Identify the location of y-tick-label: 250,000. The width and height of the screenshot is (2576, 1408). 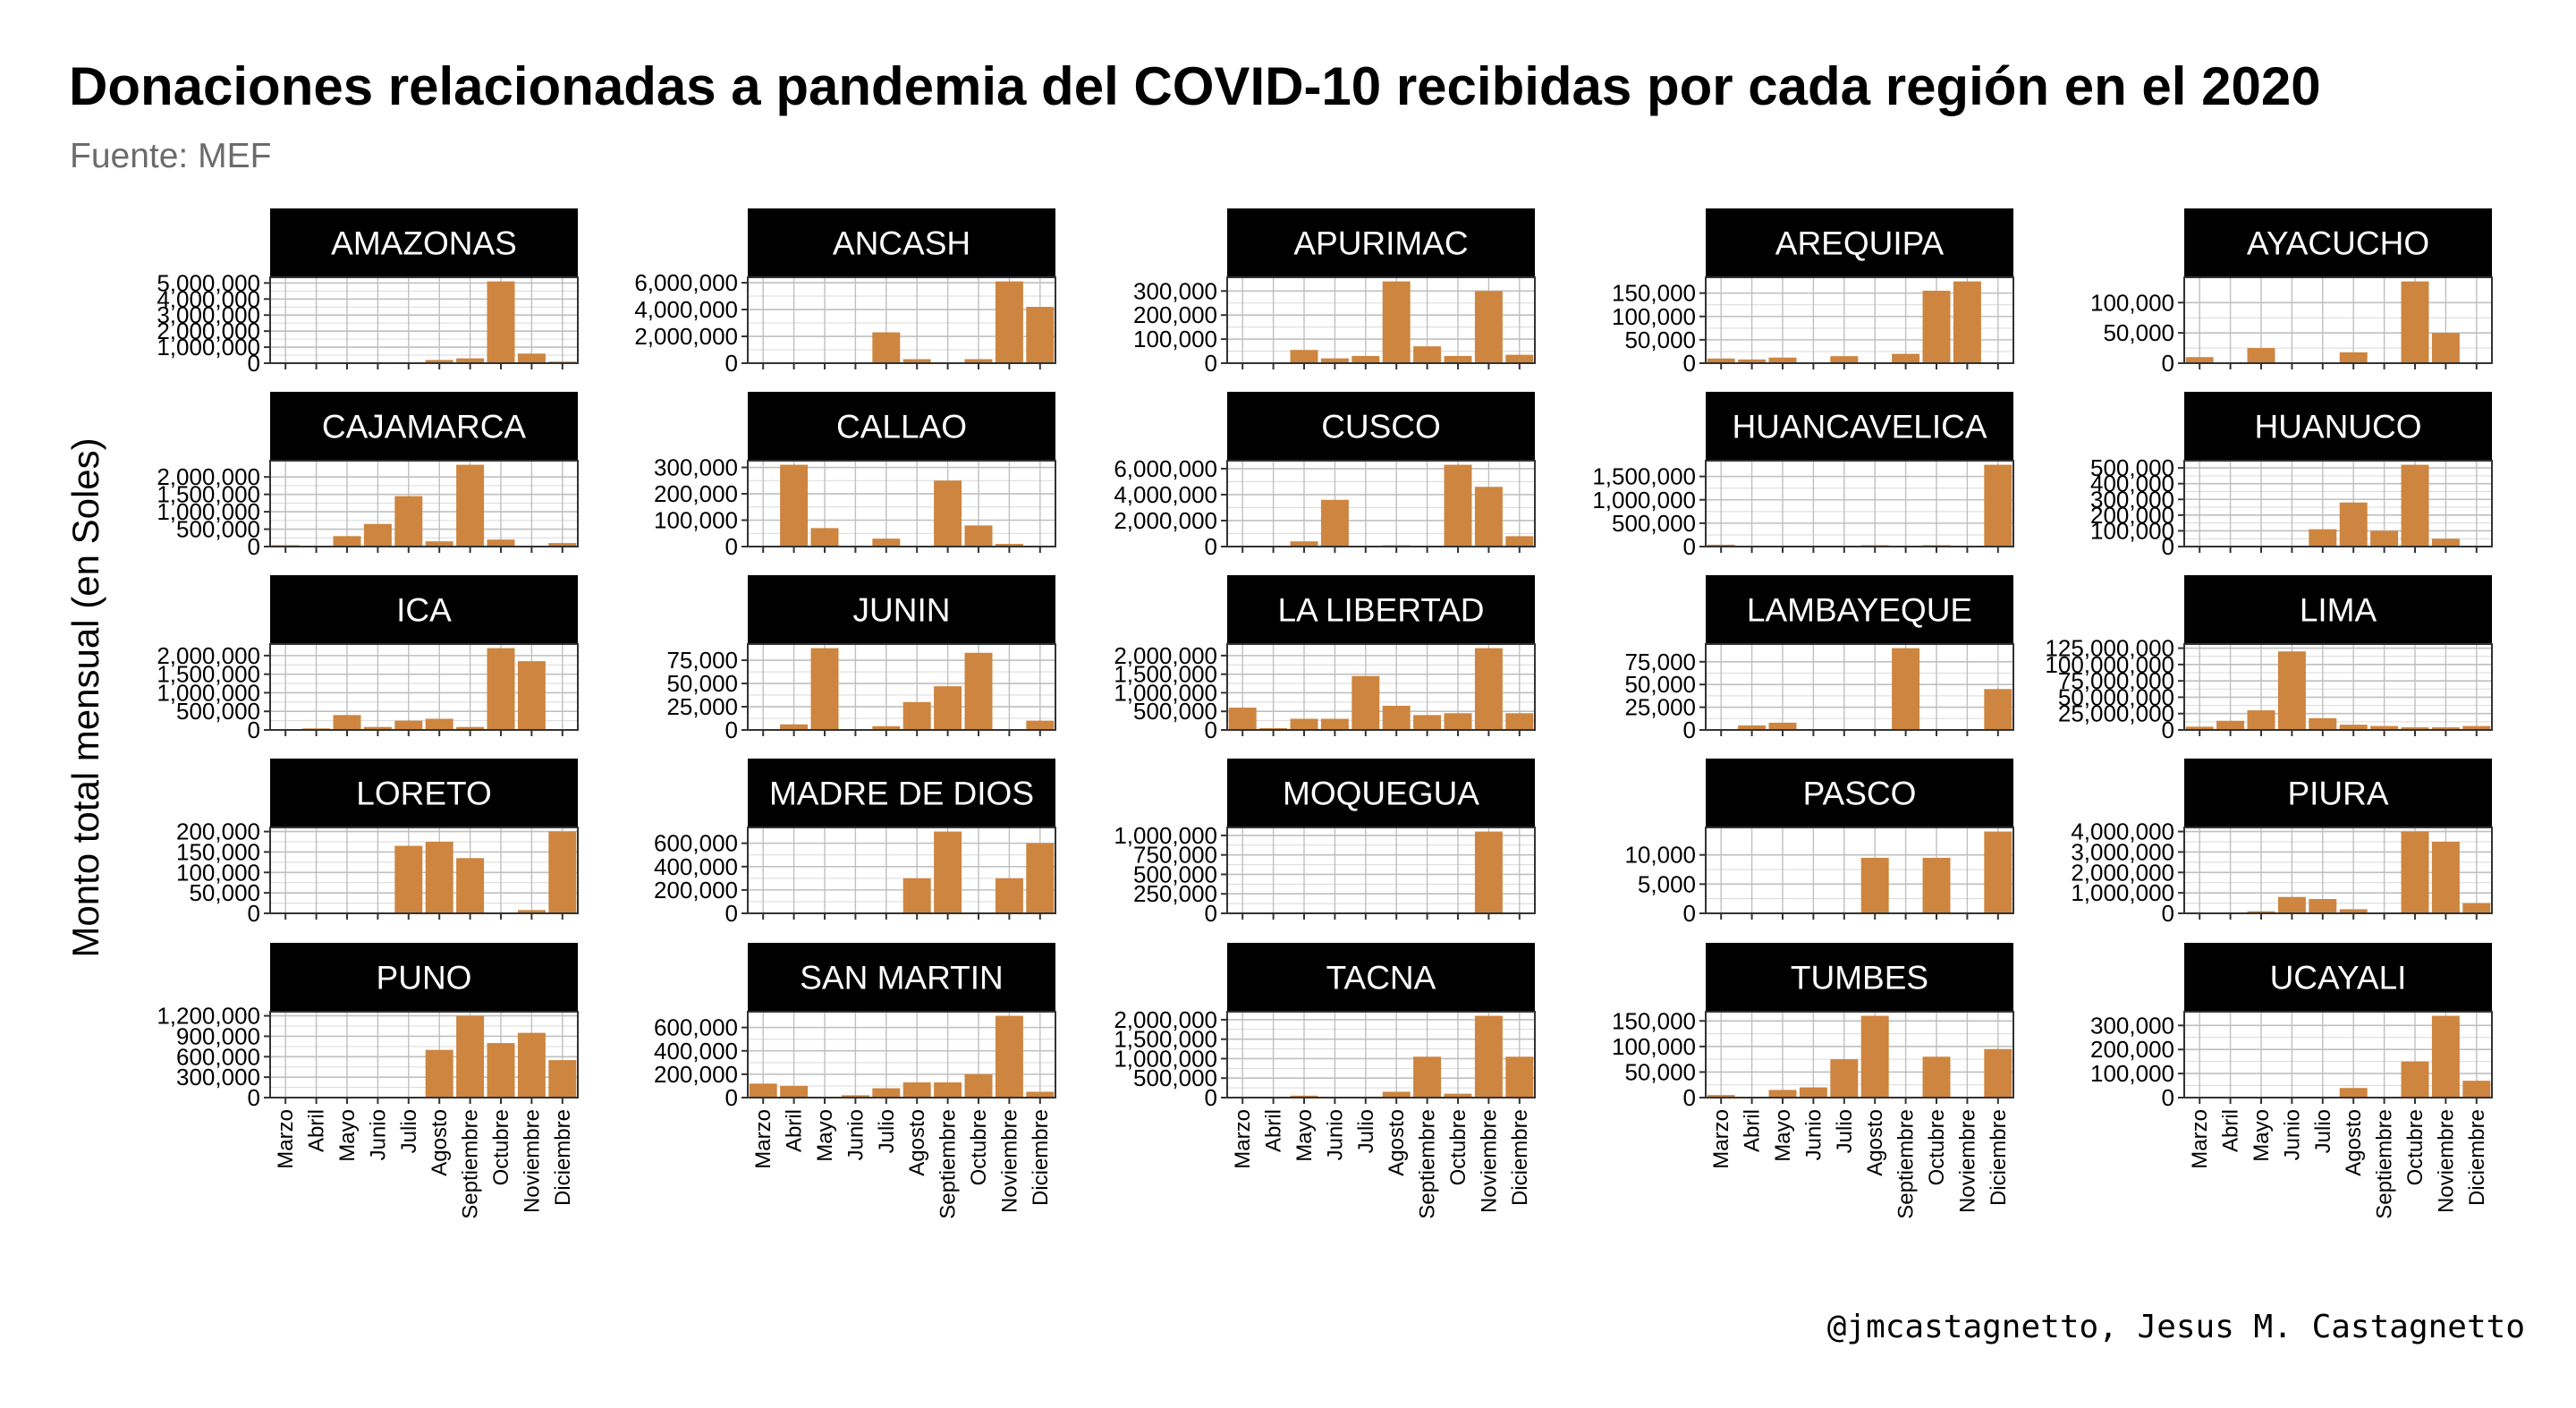
(1175, 894).